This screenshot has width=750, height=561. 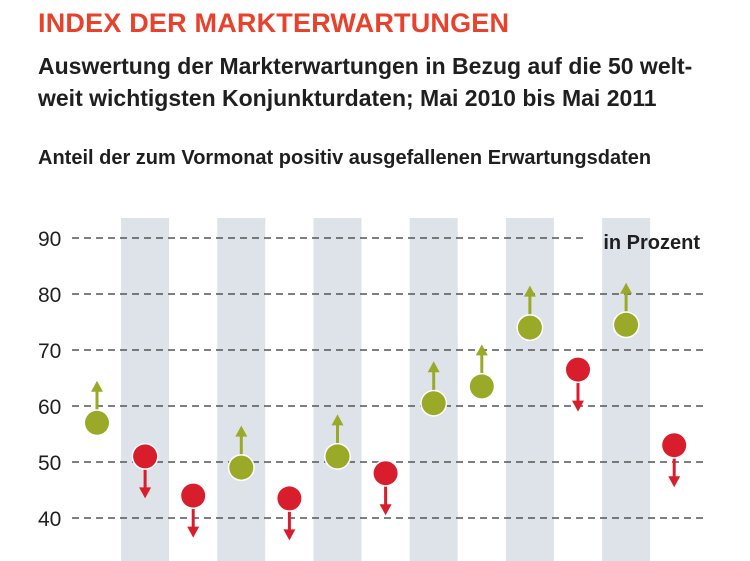 I want to click on y-tick-label: 80, so click(x=49, y=295).